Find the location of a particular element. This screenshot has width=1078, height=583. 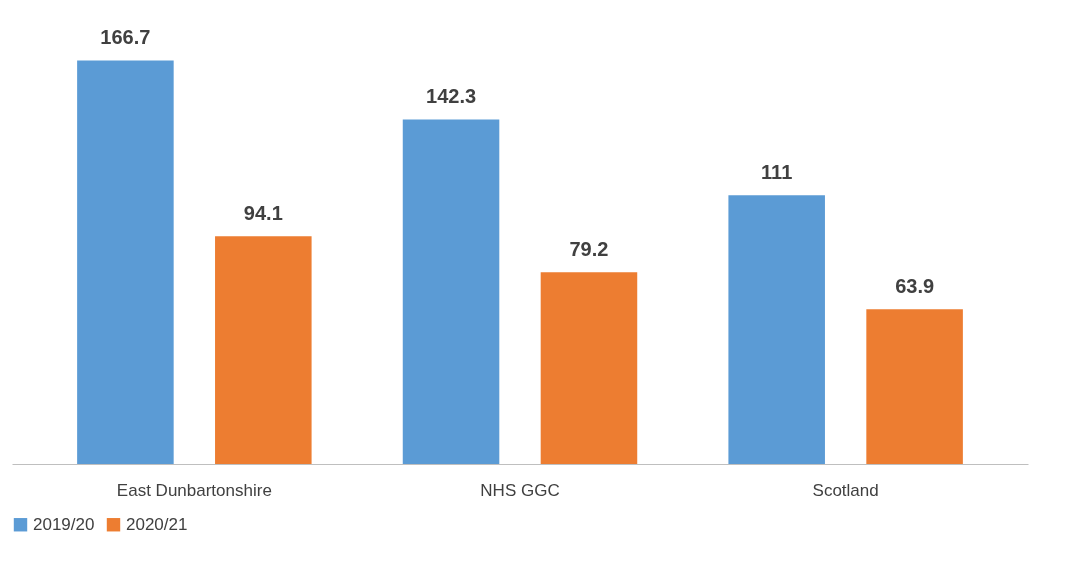

x-tick-label: Scotland is located at coordinates (845, 490).